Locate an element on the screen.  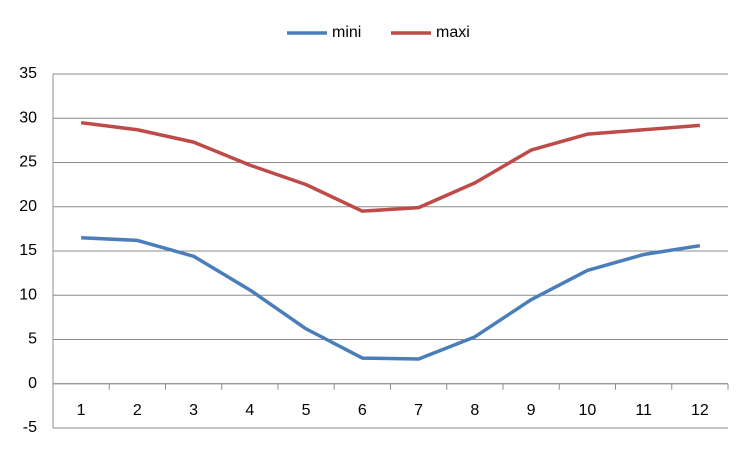
x-tick-label: 7 is located at coordinates (418, 410).